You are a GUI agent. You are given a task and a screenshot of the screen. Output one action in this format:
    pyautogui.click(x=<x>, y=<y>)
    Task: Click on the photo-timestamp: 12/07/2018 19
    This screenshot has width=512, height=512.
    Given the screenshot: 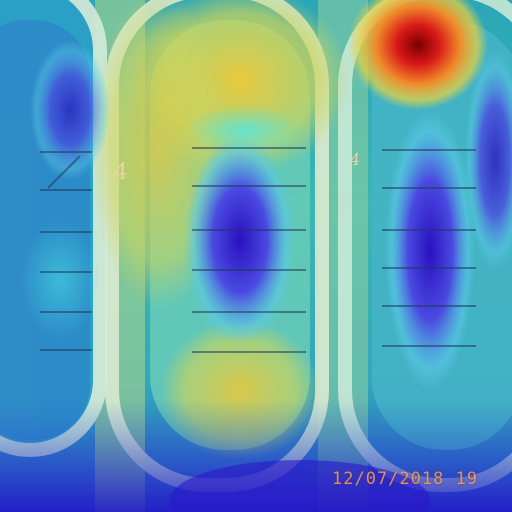 What is the action you would take?
    pyautogui.click(x=405, y=479)
    